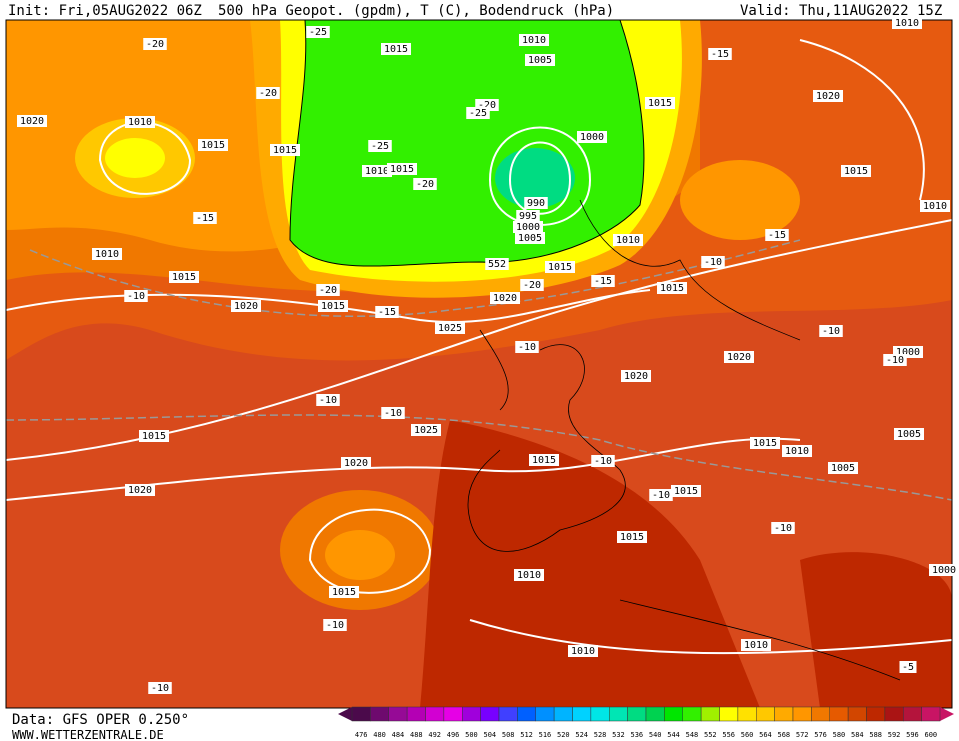  What do you see at coordinates (379, 735) in the screenshot?
I see `colorbar-label: 480` at bounding box center [379, 735].